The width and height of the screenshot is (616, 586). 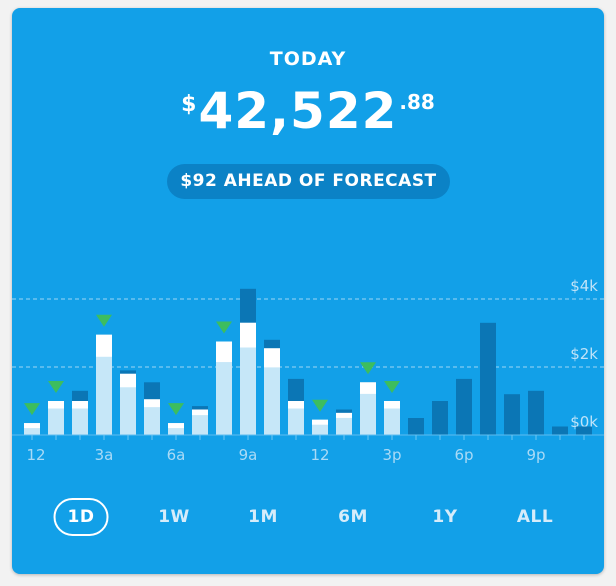 What do you see at coordinates (174, 517) in the screenshot?
I see `period-1w-button: 1W` at bounding box center [174, 517].